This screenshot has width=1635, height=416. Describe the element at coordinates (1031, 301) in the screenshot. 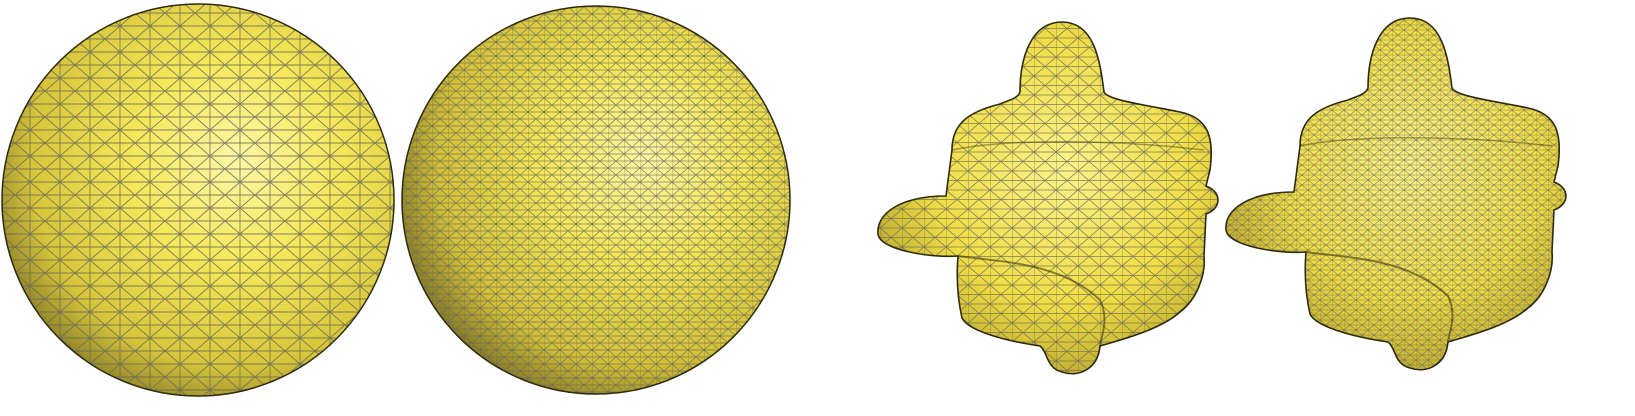

I see `blob-coarse-crease` at that location.